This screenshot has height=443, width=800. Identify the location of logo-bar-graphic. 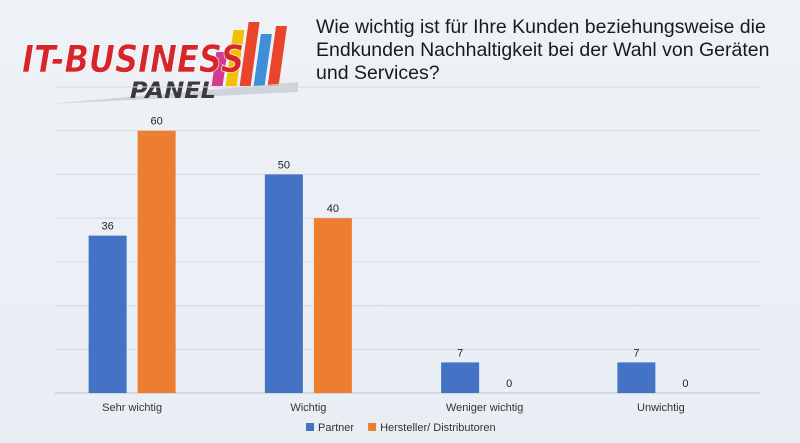
(249, 54).